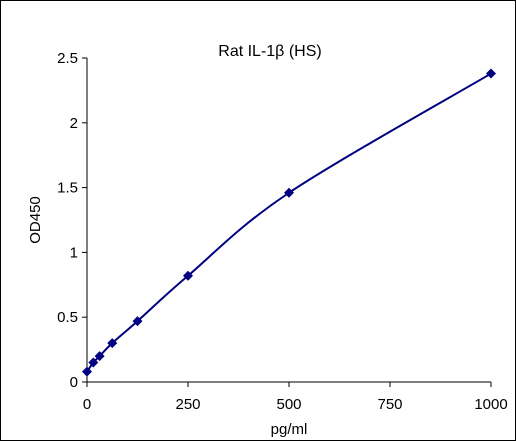 The width and height of the screenshot is (516, 441). Describe the element at coordinates (87, 404) in the screenshot. I see `x-tick-label: 0` at that location.